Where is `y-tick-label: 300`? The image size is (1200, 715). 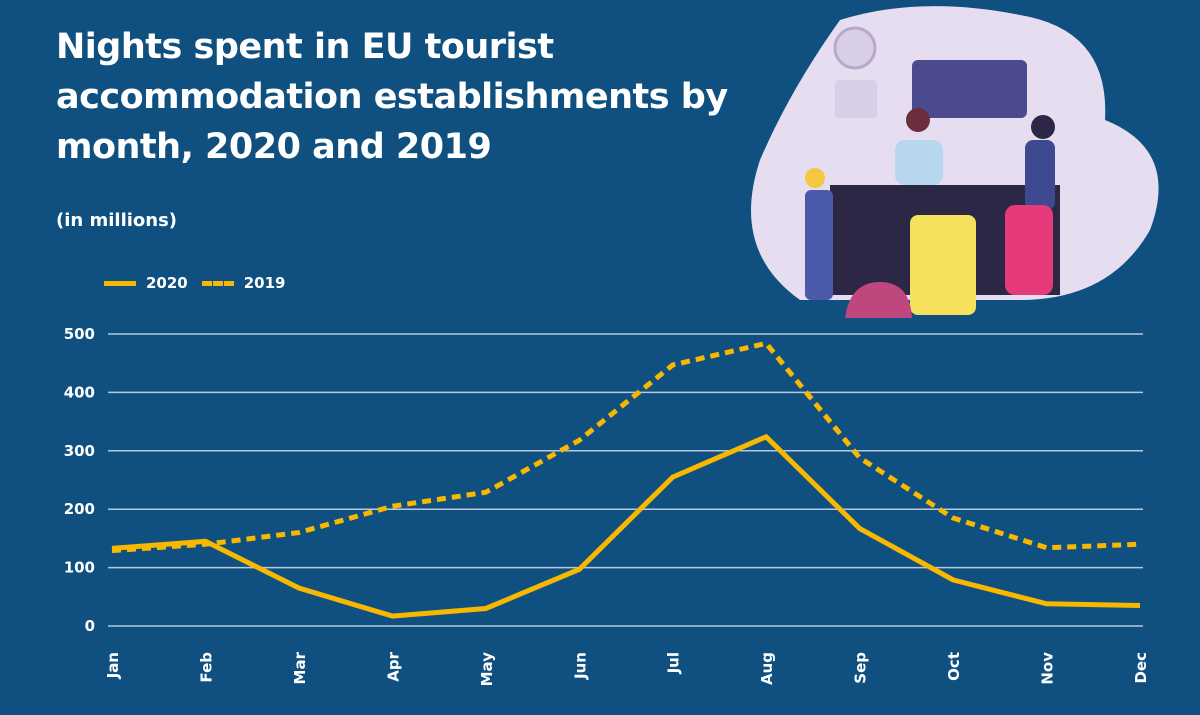 y-tick-label: 300 is located at coordinates (79, 451).